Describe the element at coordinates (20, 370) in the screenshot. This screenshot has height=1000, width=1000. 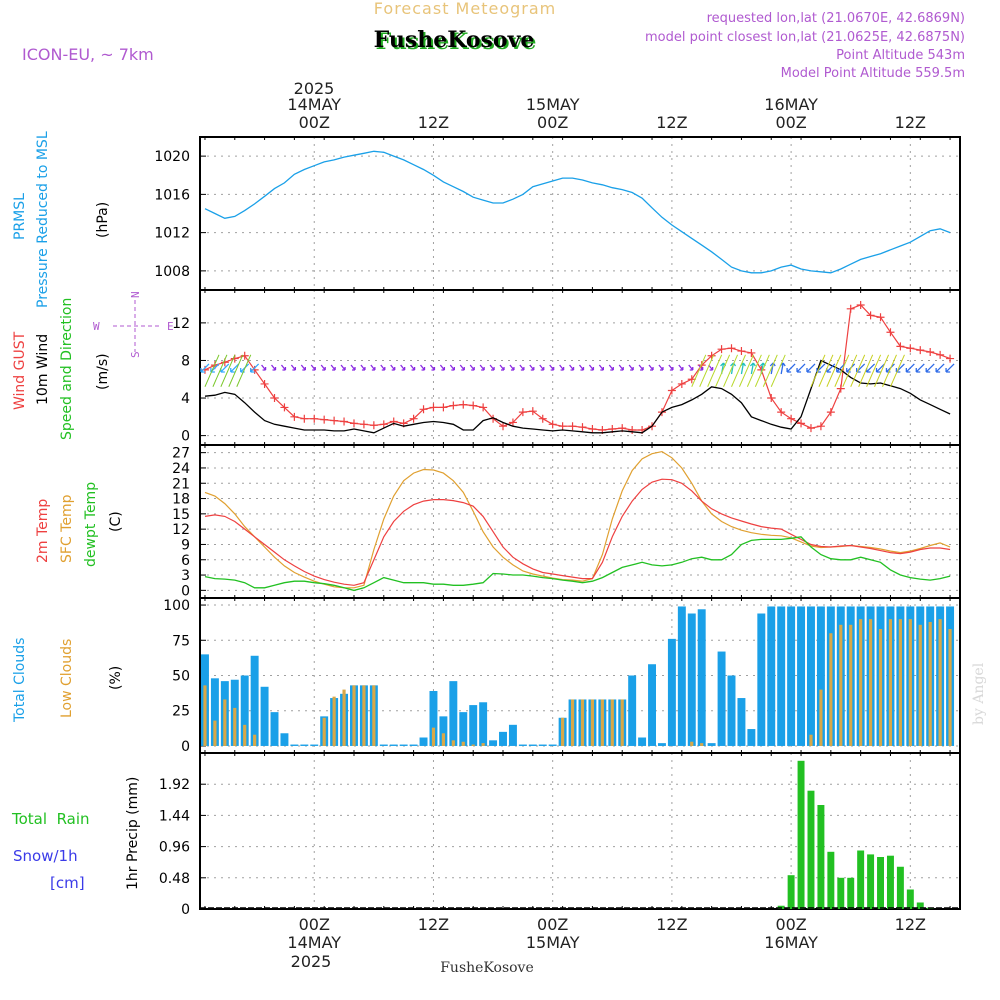
I see `wind-gust-label: Wind GUST` at that location.